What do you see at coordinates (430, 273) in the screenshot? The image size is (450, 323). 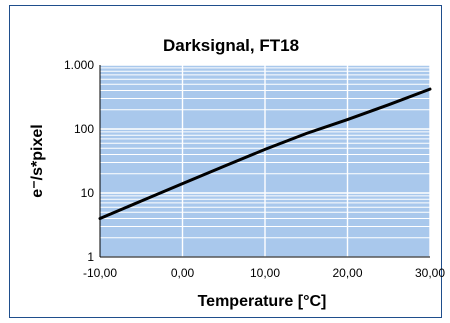 I see `x-tick-label: 30,00` at bounding box center [430, 273].